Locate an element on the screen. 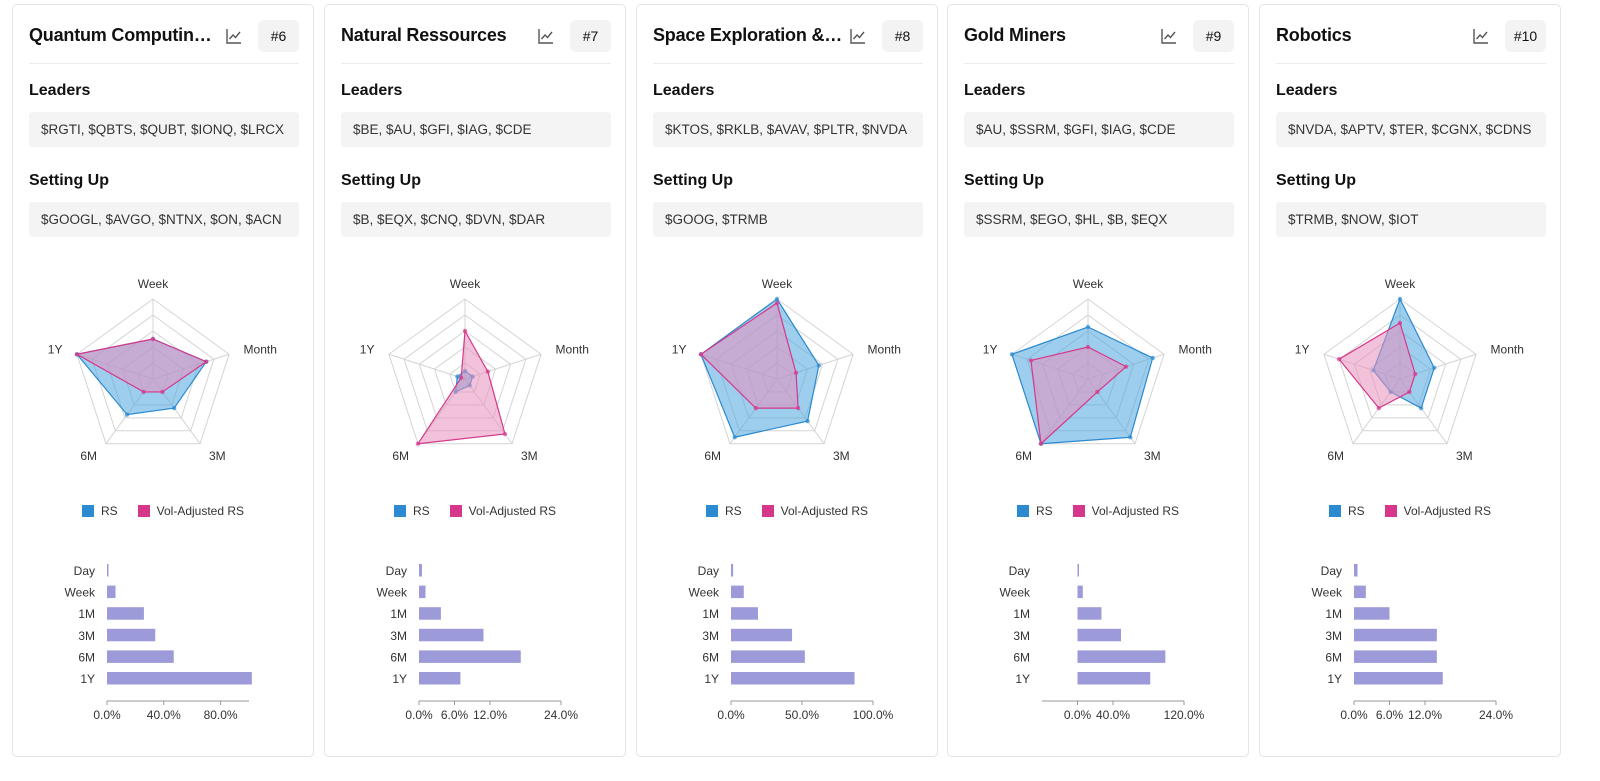 The image size is (1600, 781). card-title: Natural Ressources is located at coordinates (424, 35).